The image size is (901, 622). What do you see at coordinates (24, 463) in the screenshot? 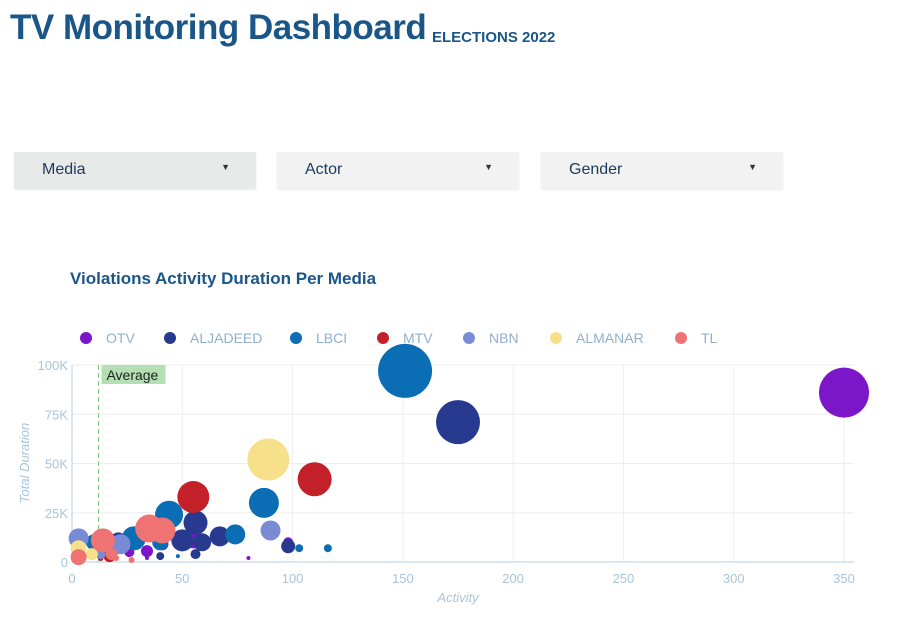
I see `y-axis-title: Total Duration` at bounding box center [24, 463].